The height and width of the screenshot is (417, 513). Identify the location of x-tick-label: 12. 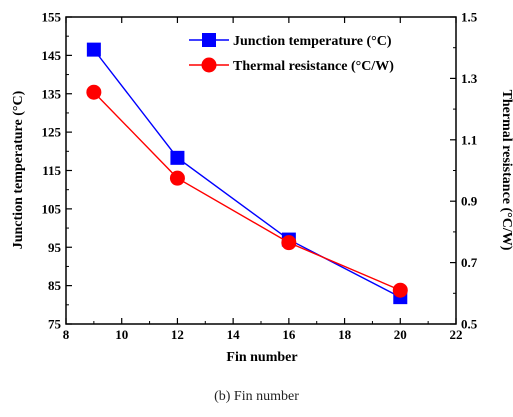
(177, 334).